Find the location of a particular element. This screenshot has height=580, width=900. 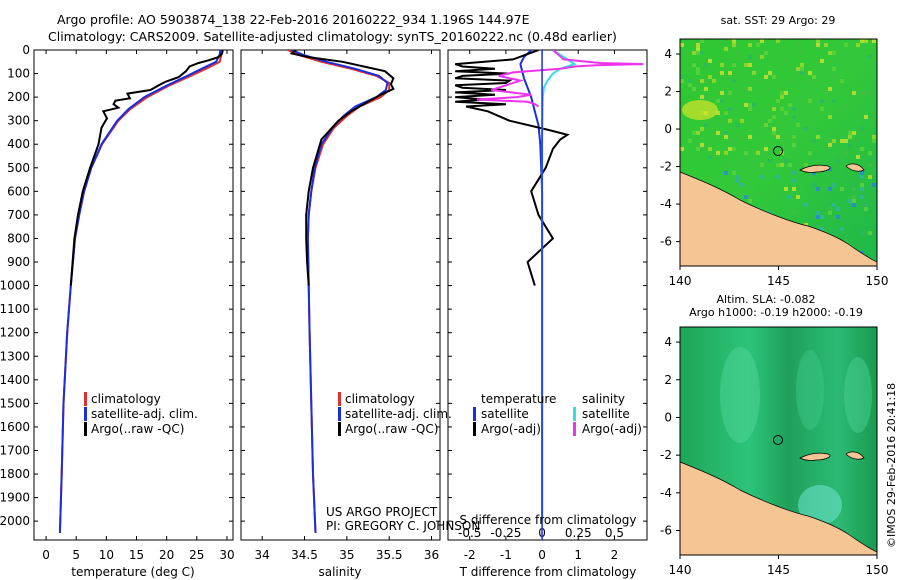

sla-map-anomaly is located at coordinates (740, 395).